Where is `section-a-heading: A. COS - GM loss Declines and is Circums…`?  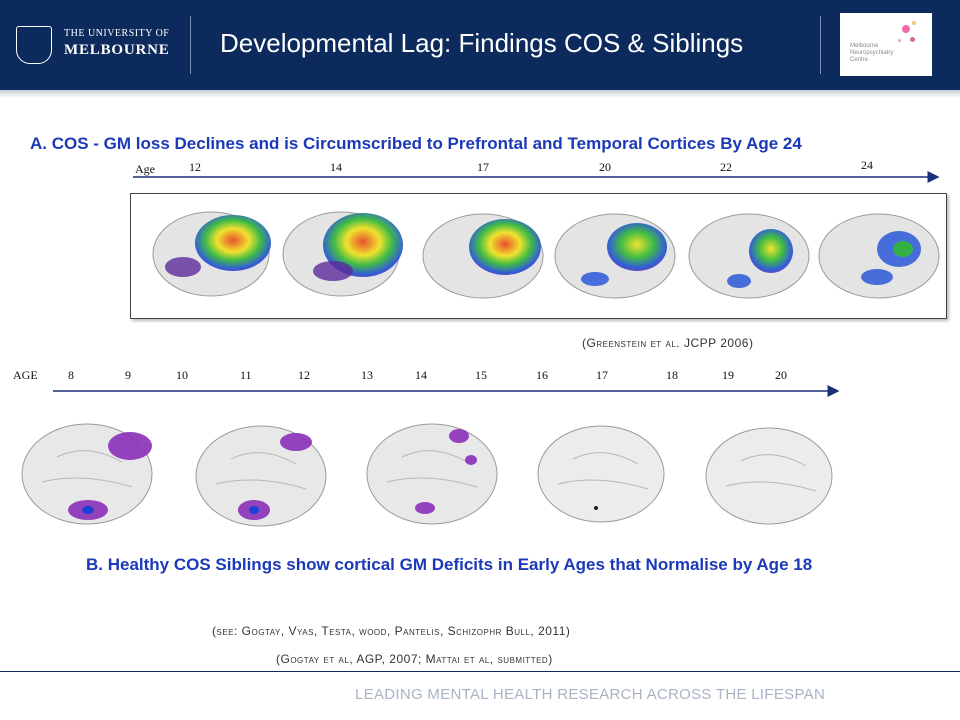
section-a-heading: A. COS - GM loss Declines and is Circums… is located at coordinates (416, 143).